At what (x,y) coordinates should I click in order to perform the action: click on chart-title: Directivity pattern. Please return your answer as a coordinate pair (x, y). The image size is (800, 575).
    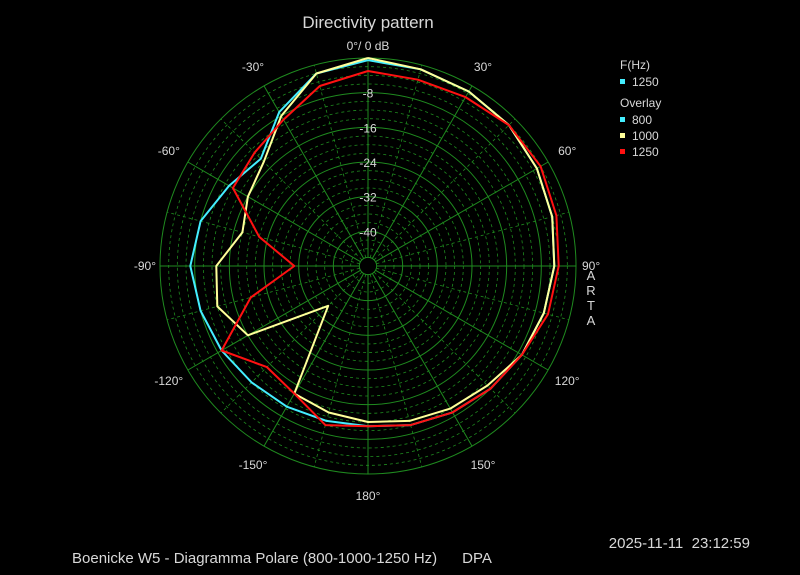
    Looking at the image, I should click on (367, 22).